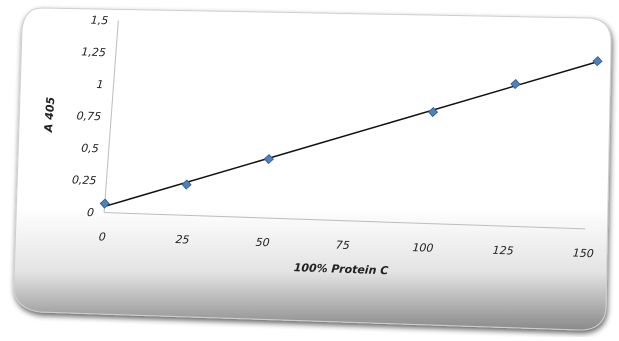  What do you see at coordinates (342, 244) in the screenshot?
I see `x-tick-label: 75` at bounding box center [342, 244].